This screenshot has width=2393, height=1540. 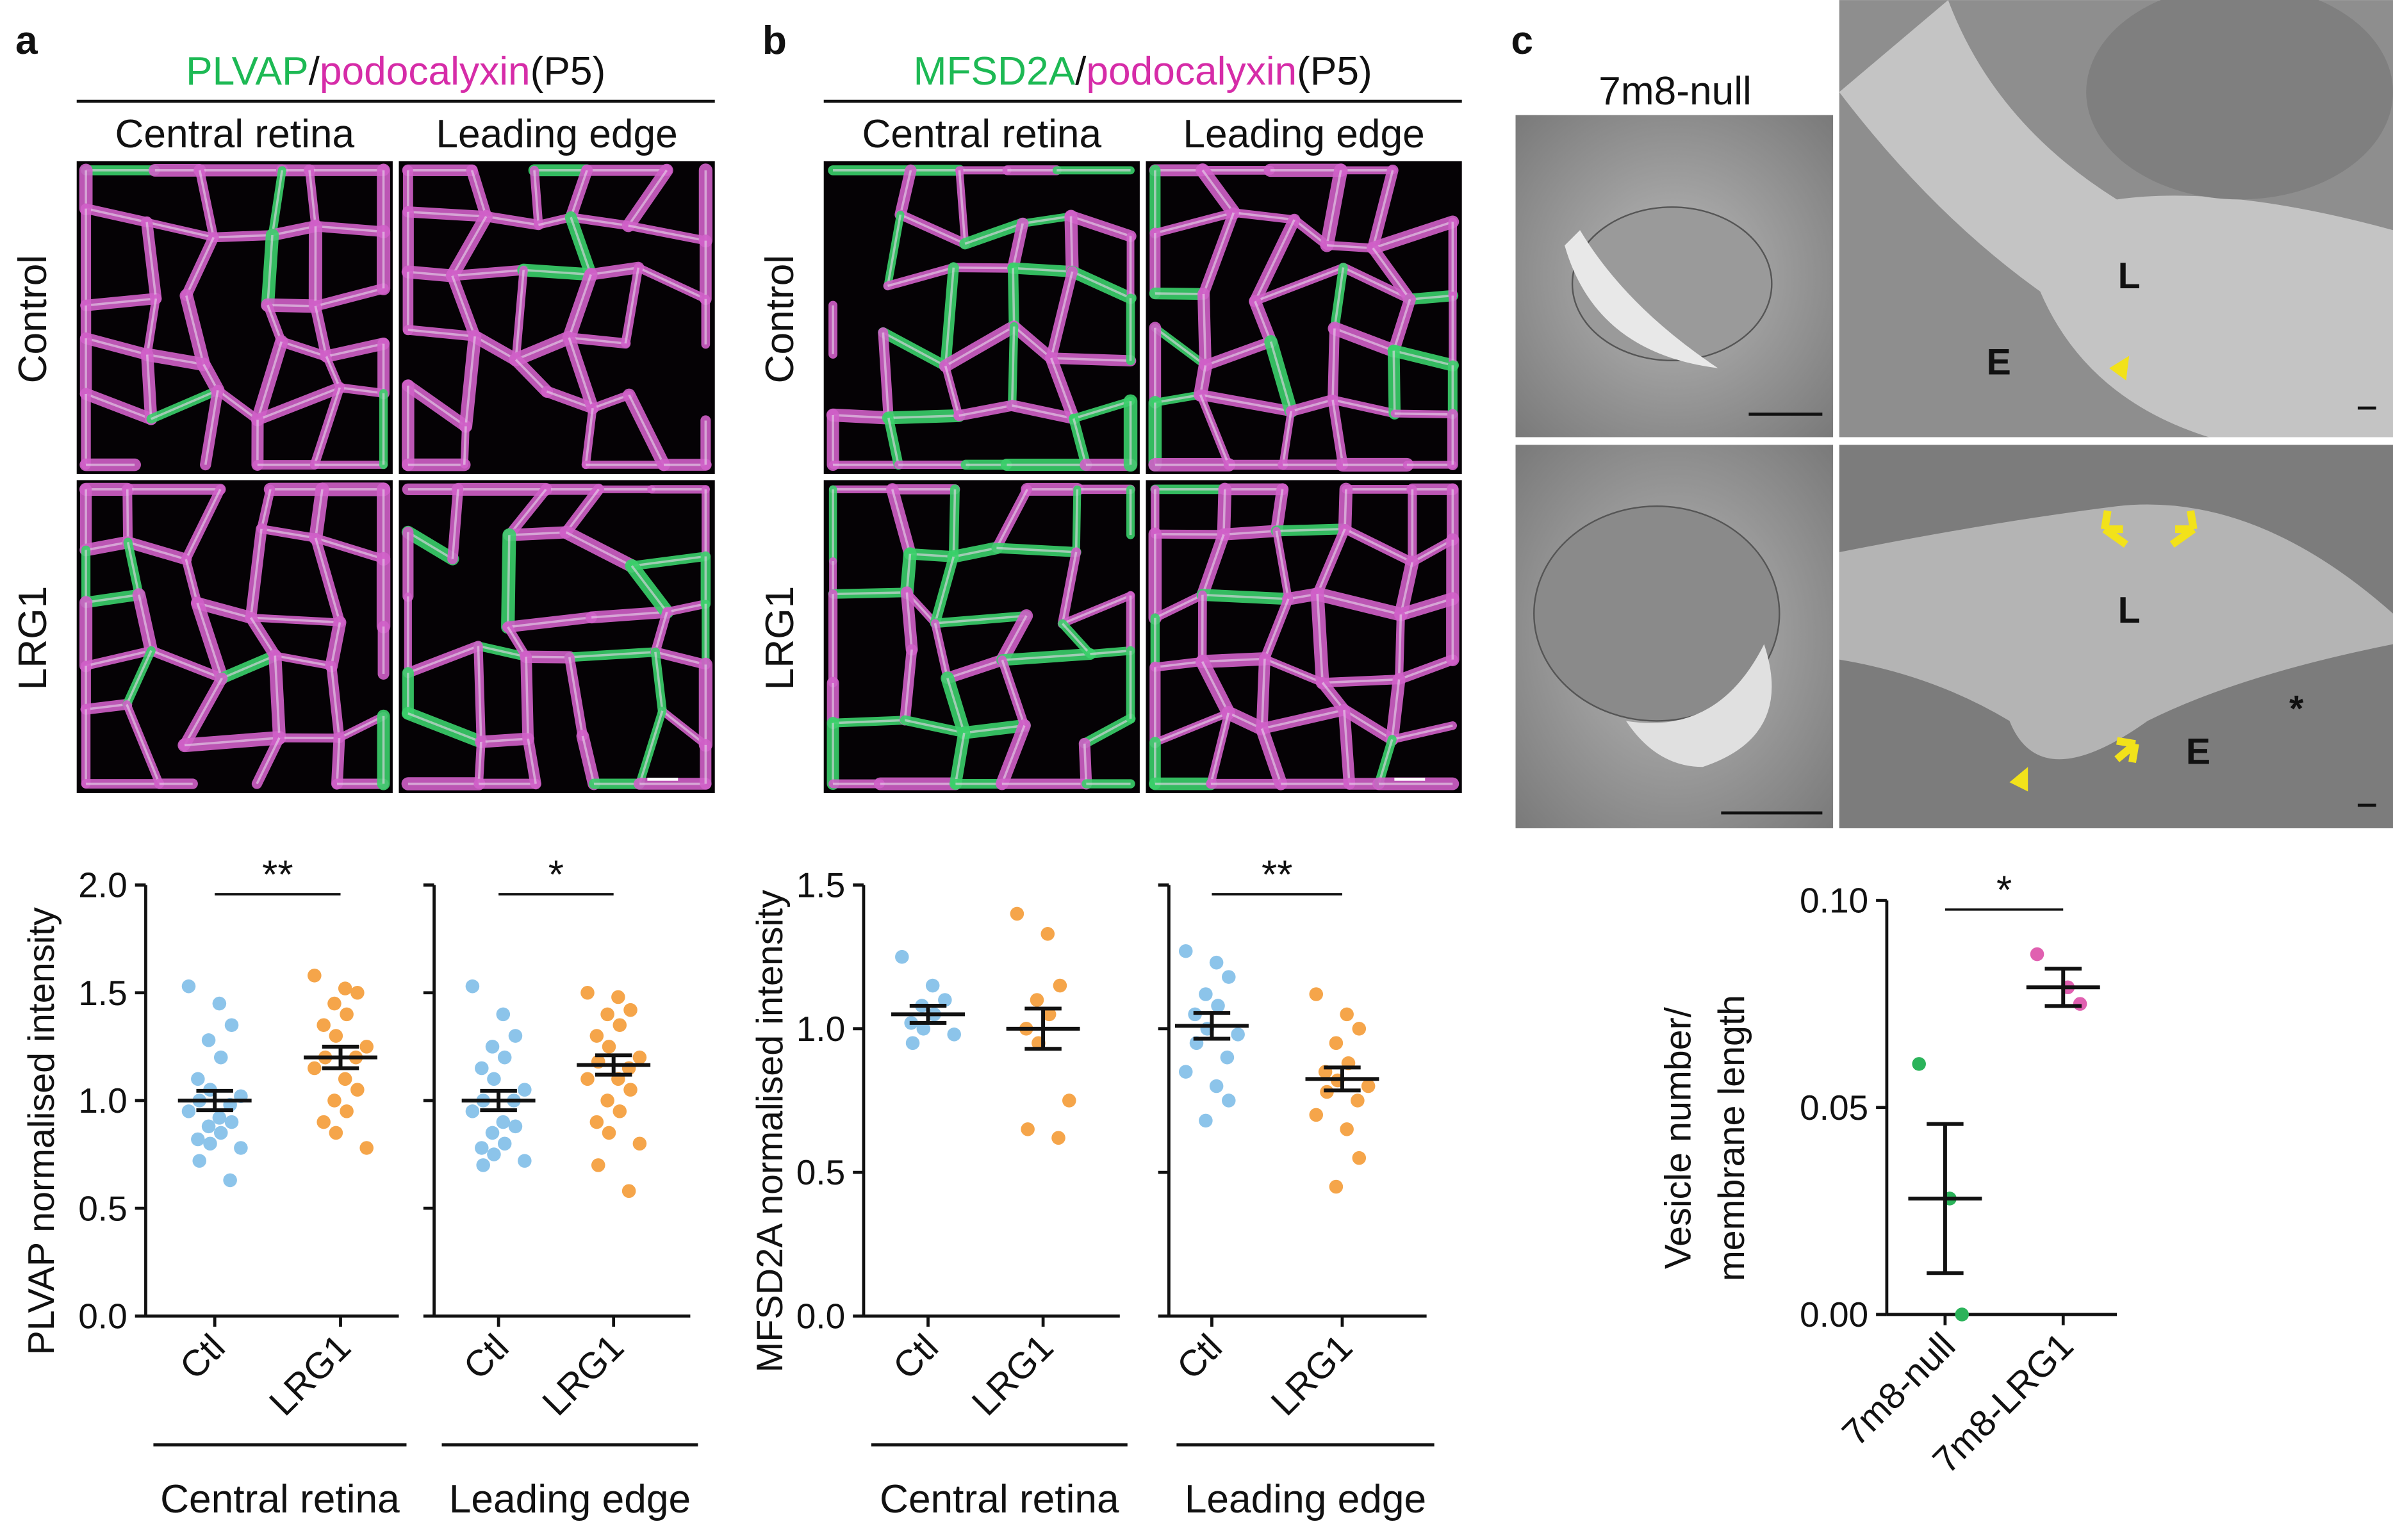 What do you see at coordinates (1675, 91) in the screenshot?
I see `row-label: 7m8-null` at bounding box center [1675, 91].